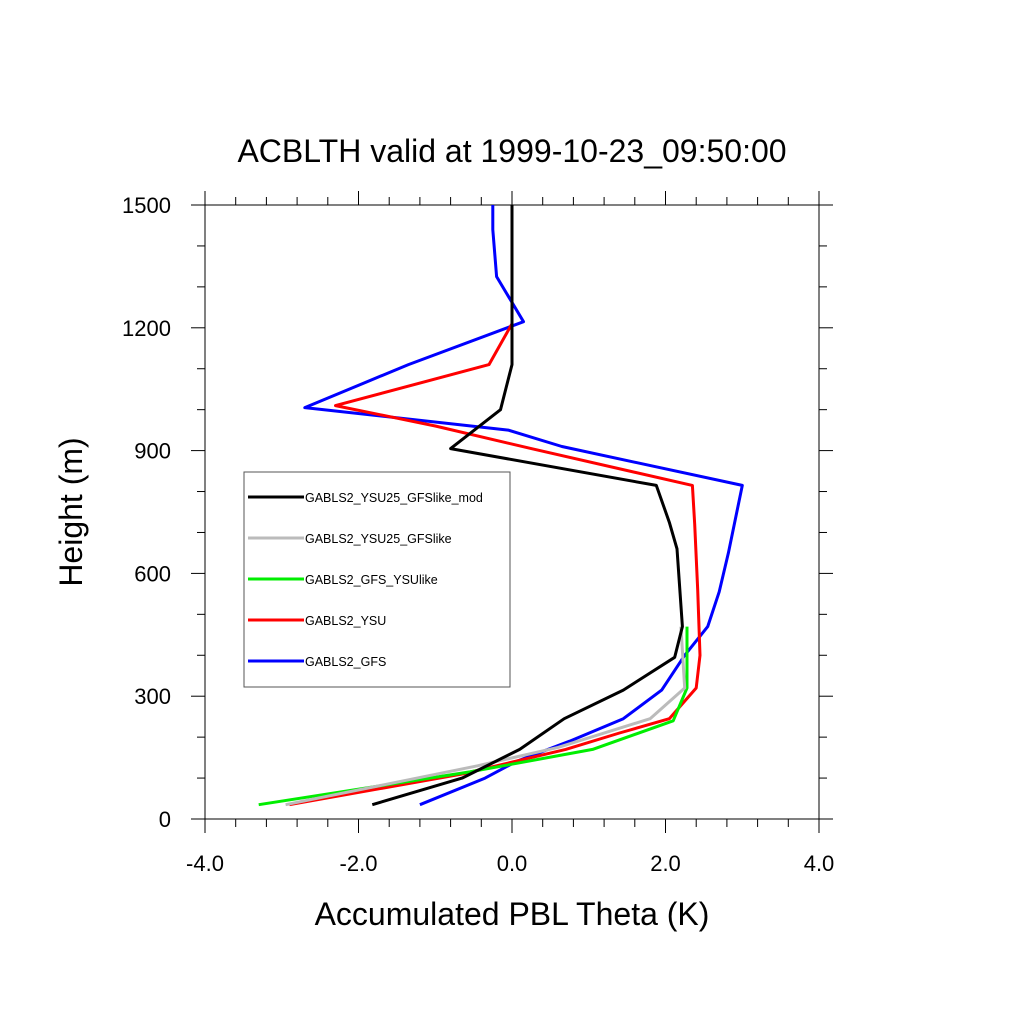  I want to click on x-axis-label: Accumulated PBL Theta (K), so click(512, 914).